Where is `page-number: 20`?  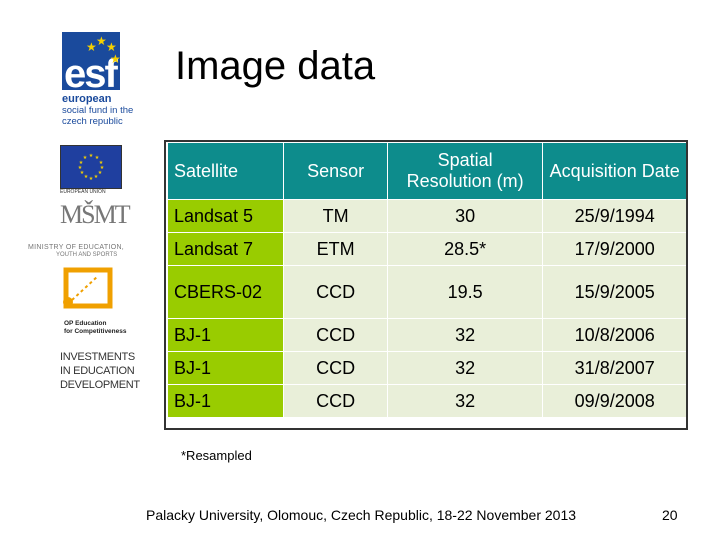 page-number: 20 is located at coordinates (670, 515).